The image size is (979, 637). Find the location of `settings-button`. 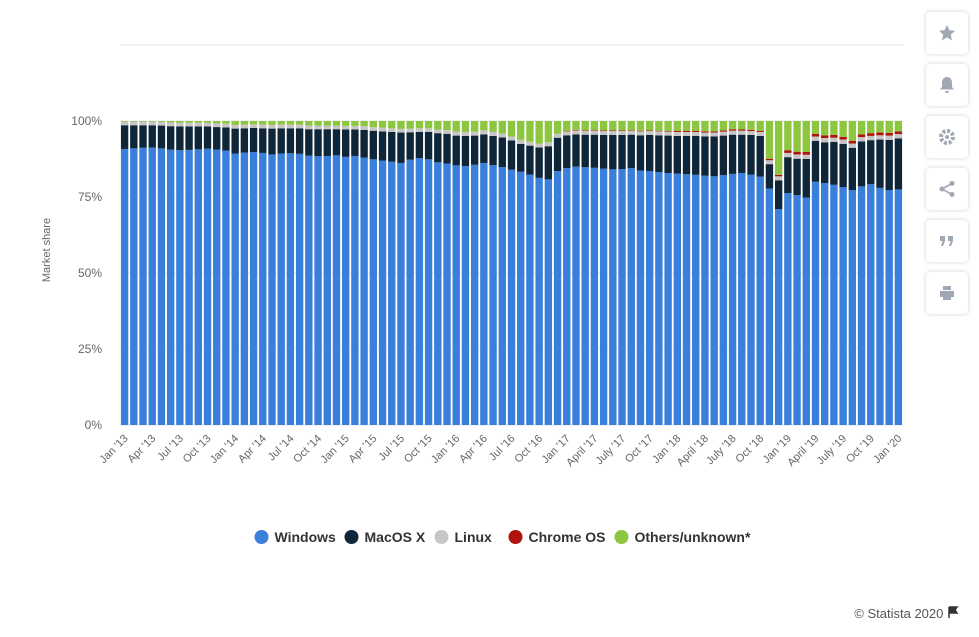

settings-button is located at coordinates (947, 137).